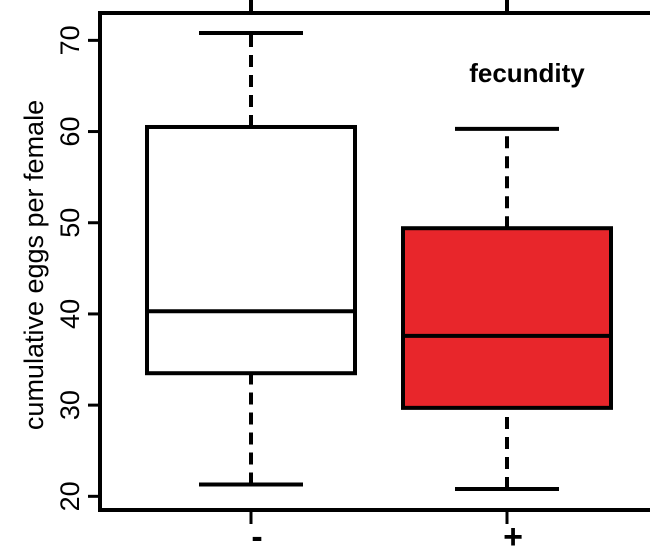 The image size is (650, 546). What do you see at coordinates (70, 40) in the screenshot?
I see `y-tick-label-70: 70` at bounding box center [70, 40].